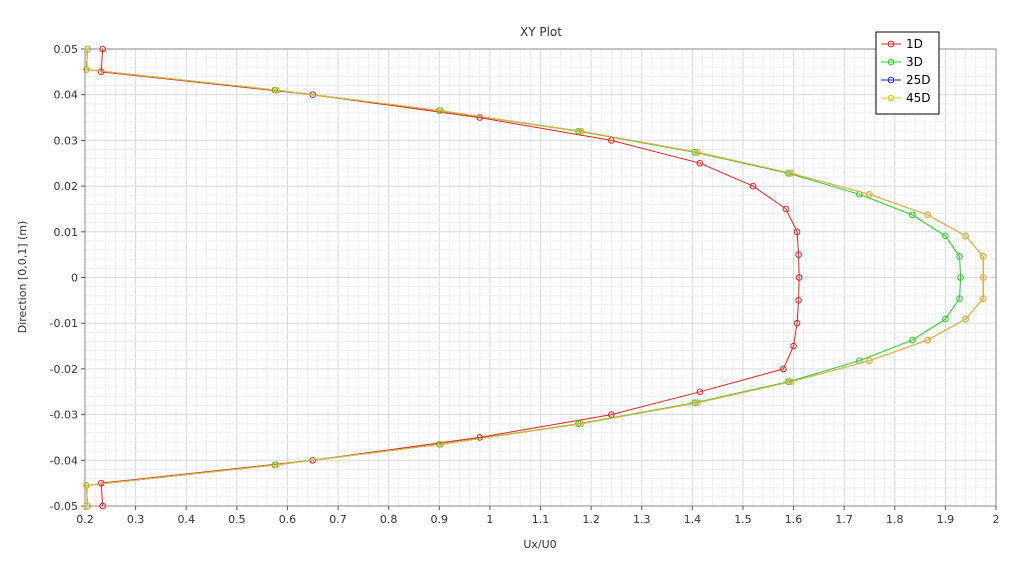 This screenshot has height=565, width=1031. What do you see at coordinates (918, 98) in the screenshot?
I see `legend-label-45d: 45D` at bounding box center [918, 98].